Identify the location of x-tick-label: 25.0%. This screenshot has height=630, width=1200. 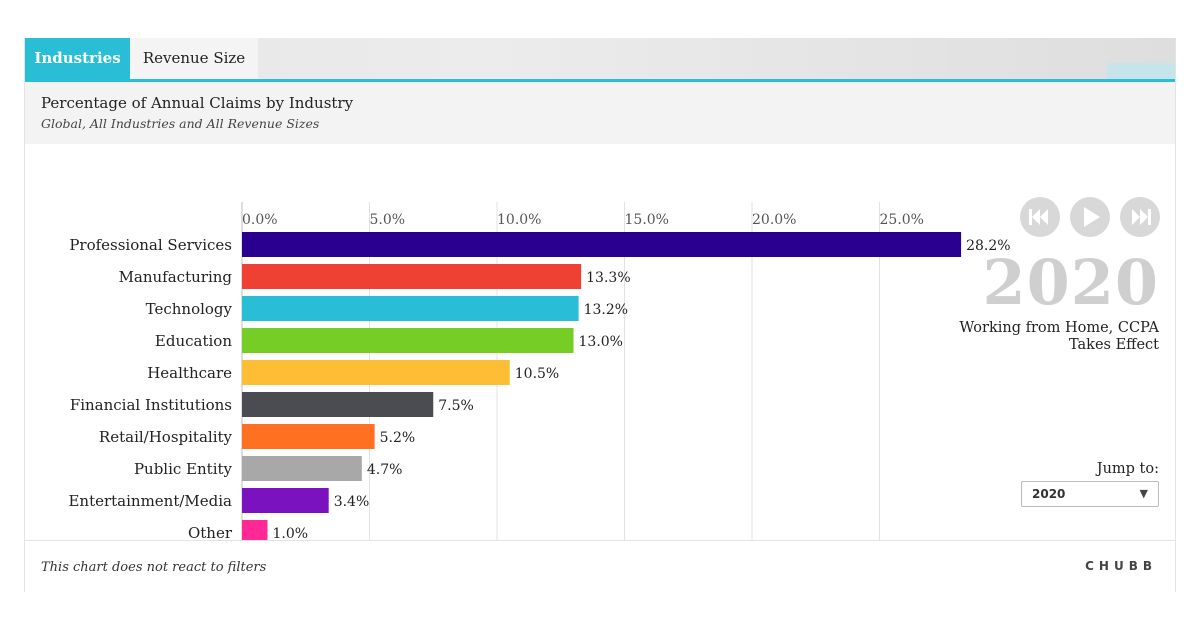
(902, 220).